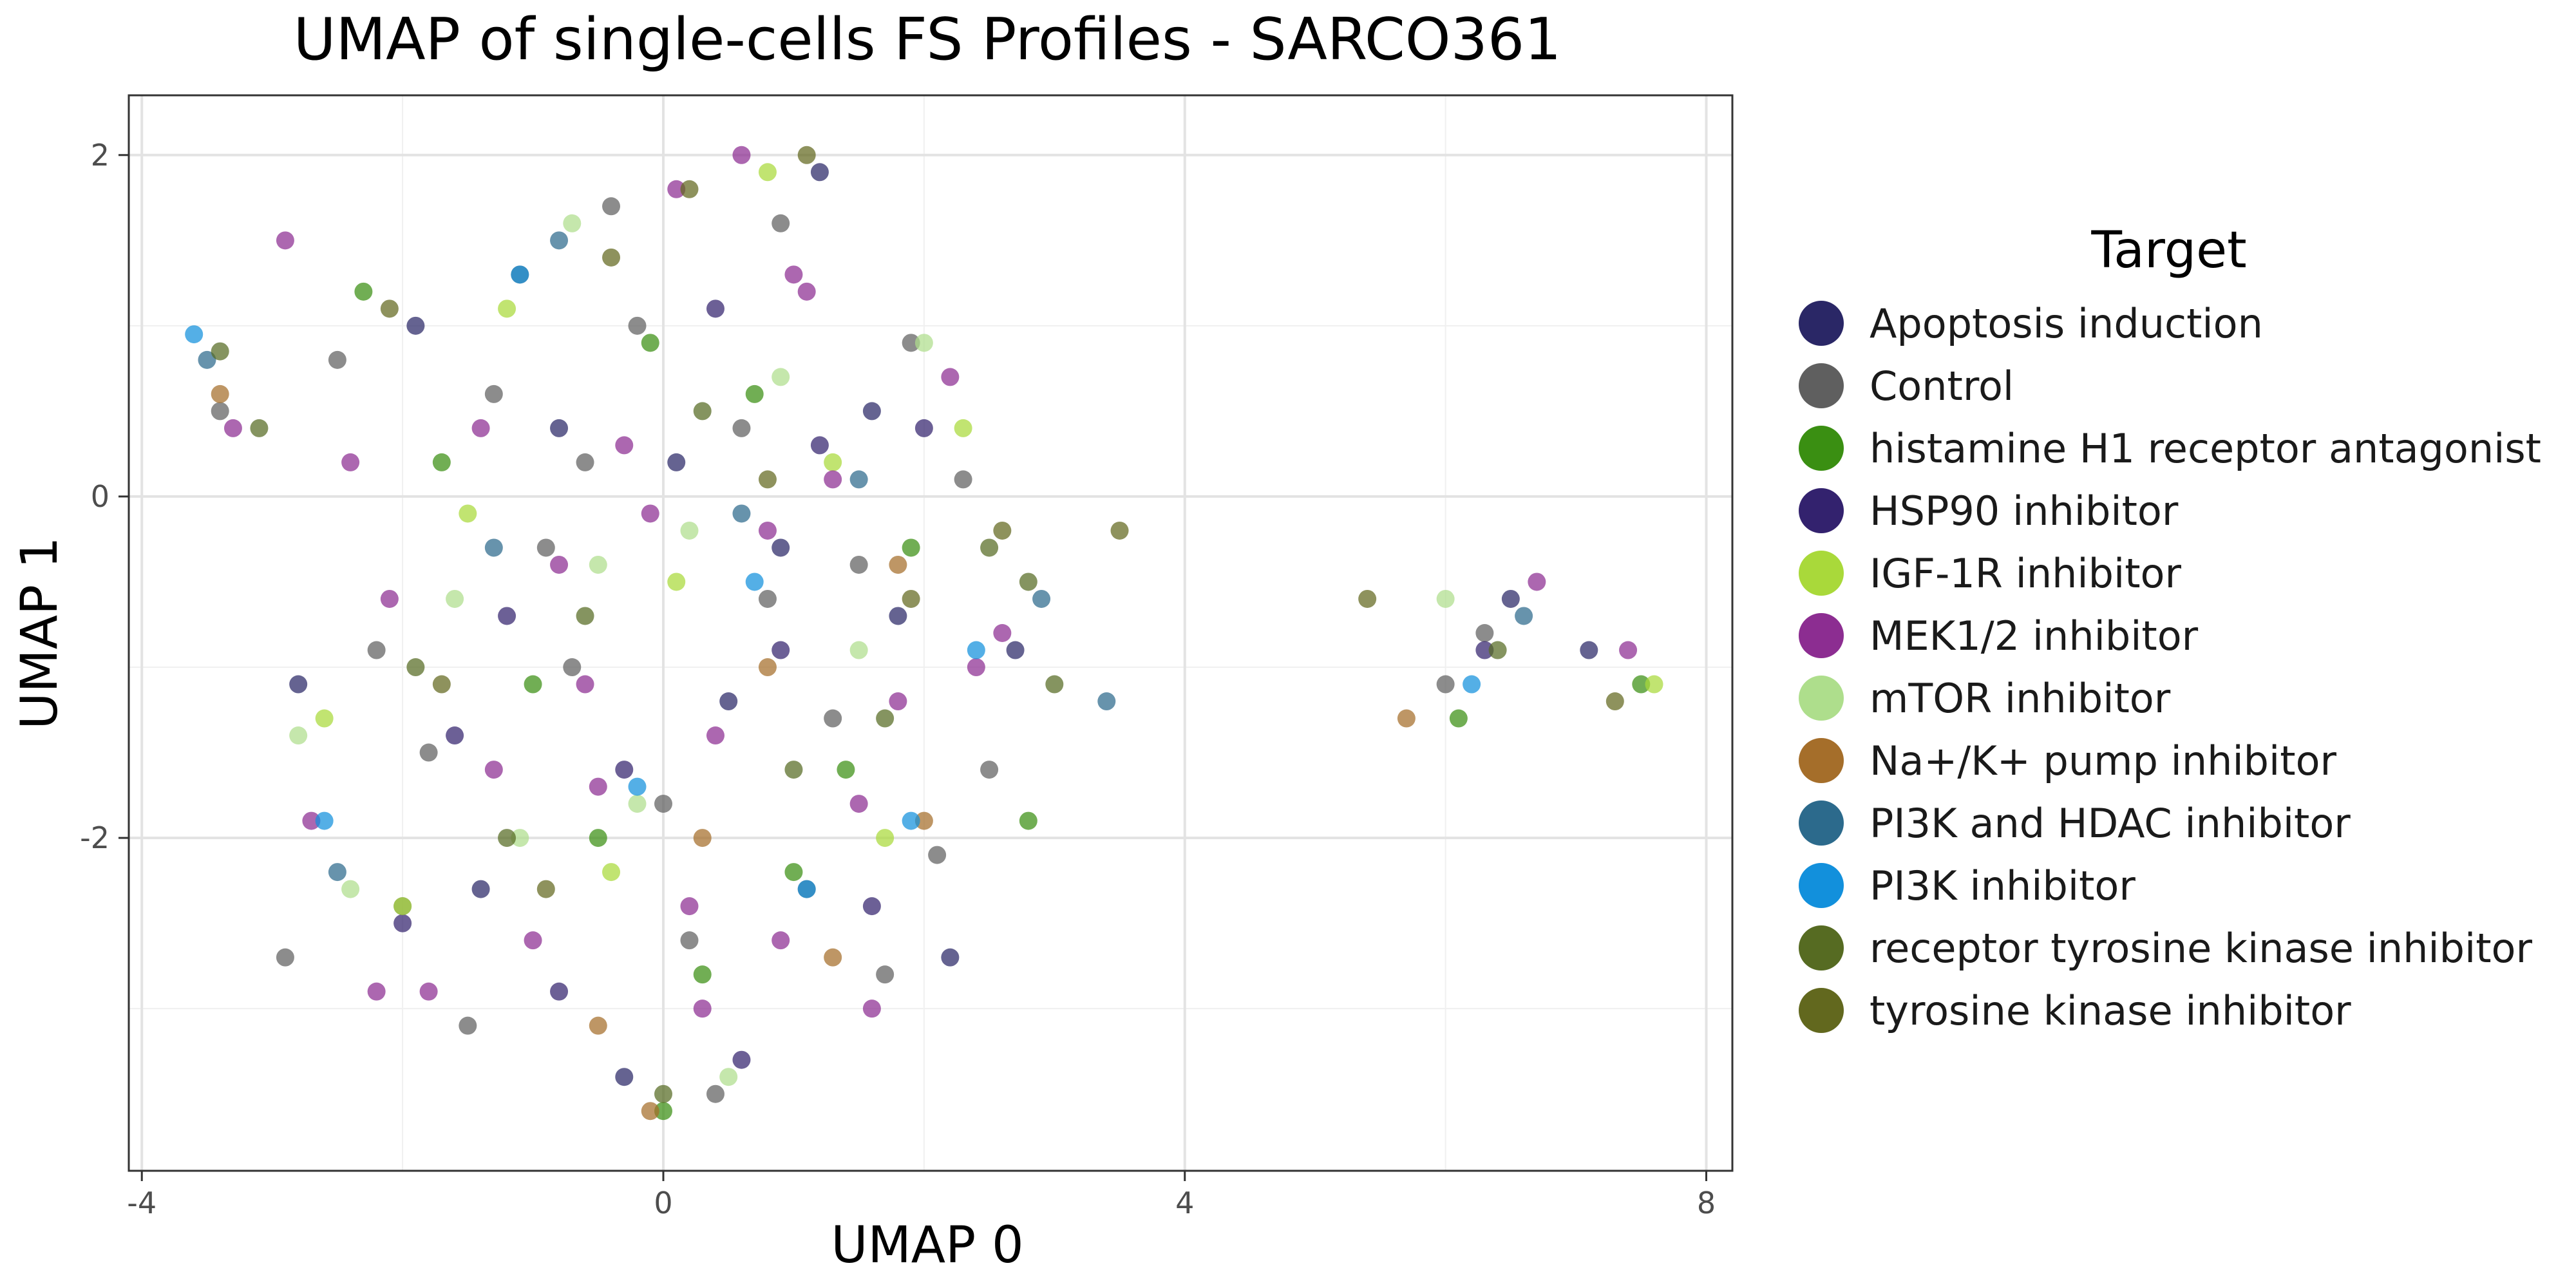  Describe the element at coordinates (2035, 635) in the screenshot. I see `legend-label: MEK1/2 inhibitor` at that location.